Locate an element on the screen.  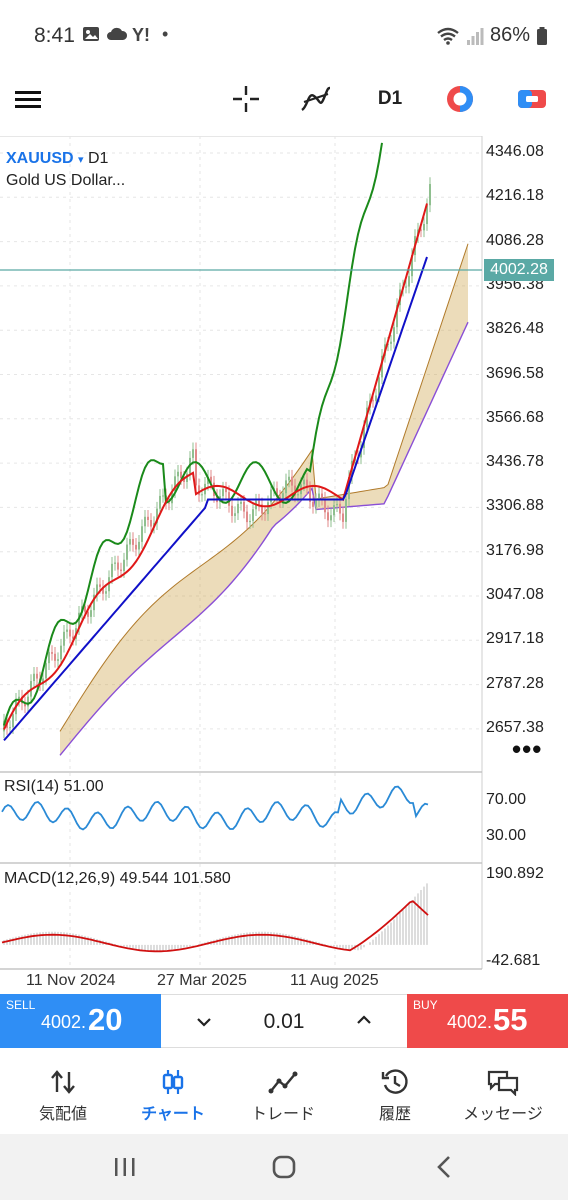
system-nav-bar is located at coordinates (284, 1167).